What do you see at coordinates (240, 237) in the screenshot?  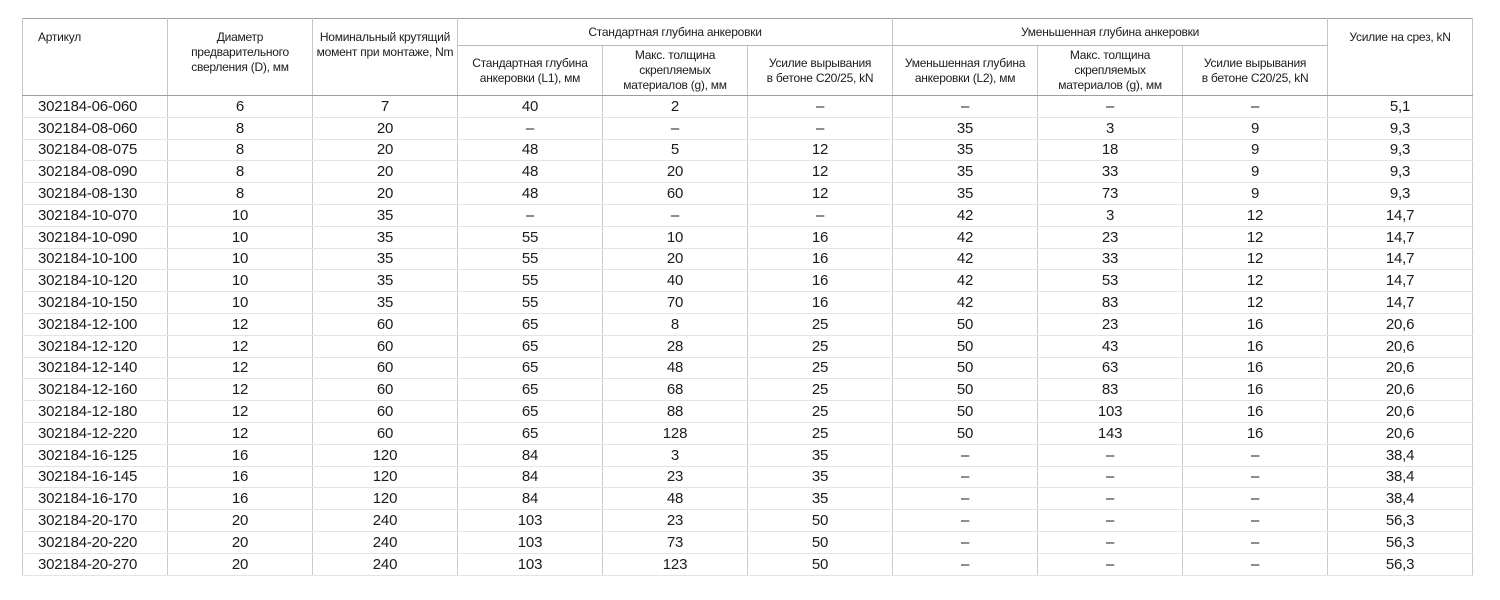 I see `cell-diameter: 10` at bounding box center [240, 237].